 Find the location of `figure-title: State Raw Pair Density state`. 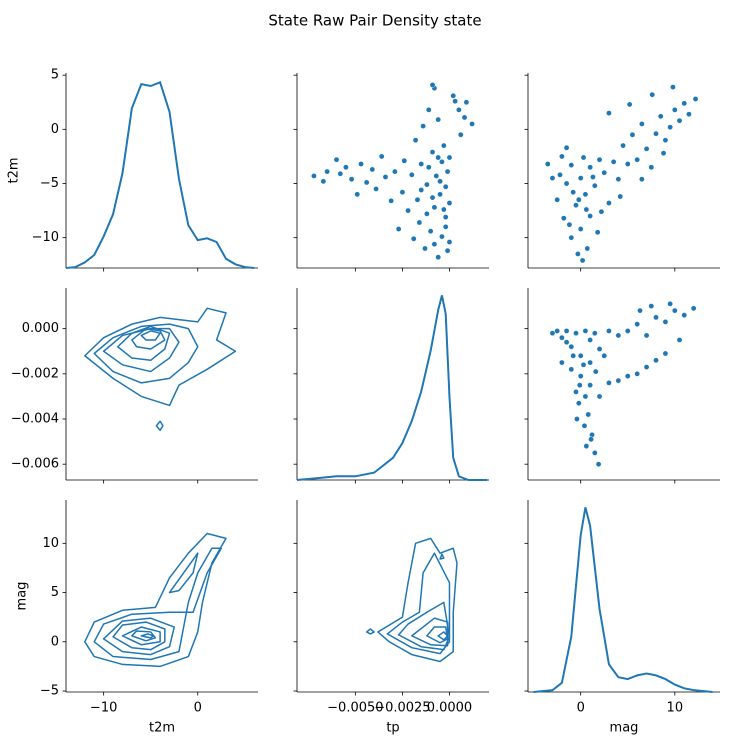

figure-title: State Raw Pair Density state is located at coordinates (374, 21).